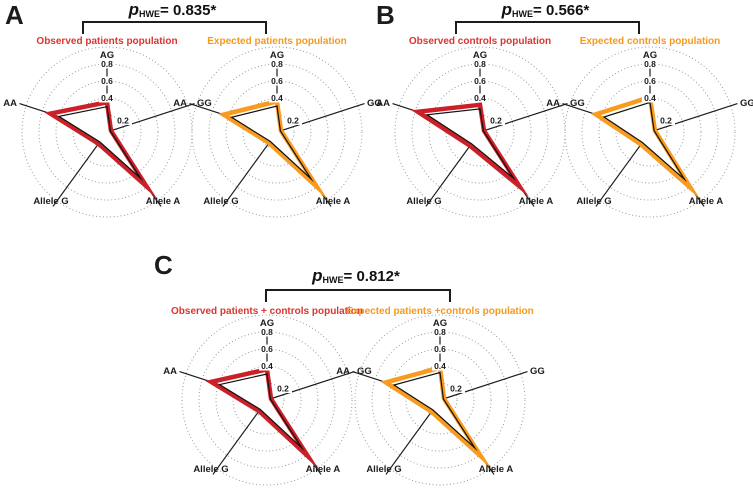 Image resolution: width=753 pixels, height=491 pixels. I want to click on panel-a-pvalue: pHWE= 0.835*, so click(172, 10).